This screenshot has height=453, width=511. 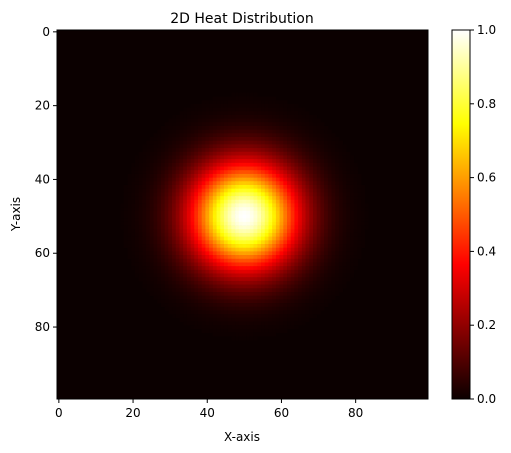 I want to click on y-tick-label: 60, so click(x=42, y=253).